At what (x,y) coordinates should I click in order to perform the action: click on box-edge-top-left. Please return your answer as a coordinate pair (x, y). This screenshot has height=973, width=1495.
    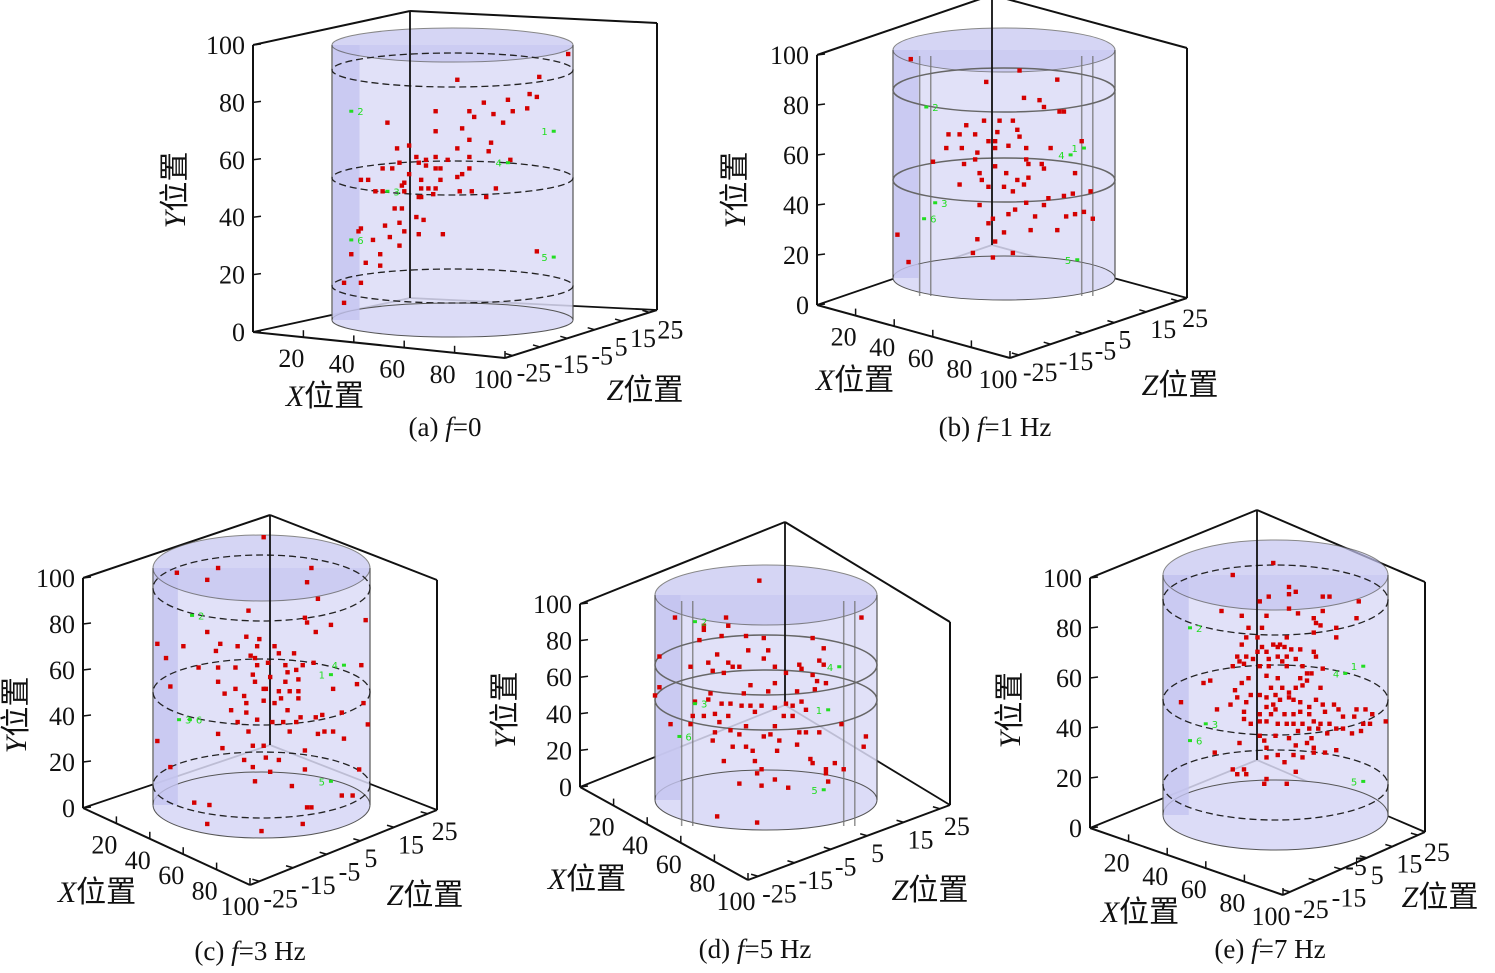
    Looking at the image, I should click on (682, 563).